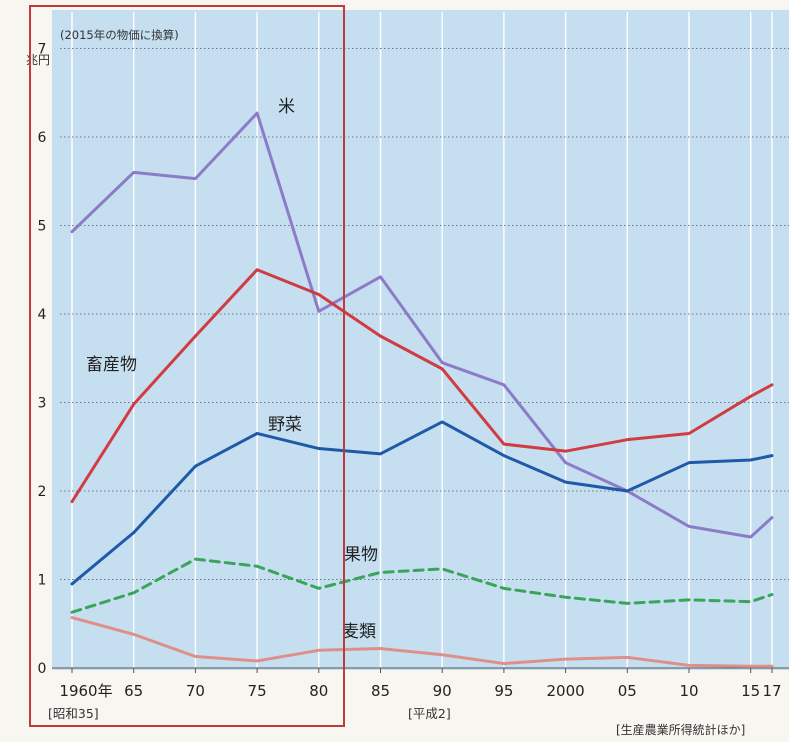 The width and height of the screenshot is (789, 742). Describe the element at coordinates (42, 50) in the screenshot. I see `y-tick-label: 7` at that location.